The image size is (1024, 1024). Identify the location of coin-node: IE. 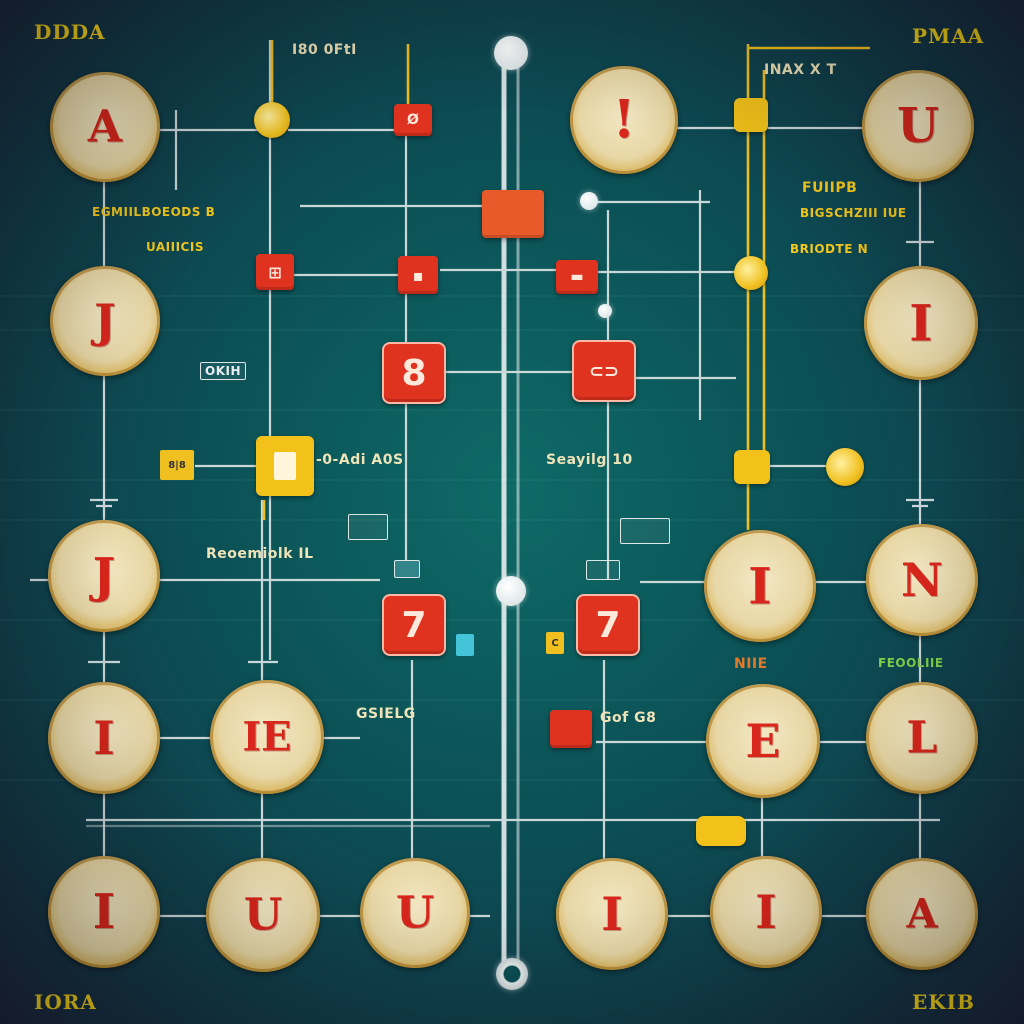
(267, 737).